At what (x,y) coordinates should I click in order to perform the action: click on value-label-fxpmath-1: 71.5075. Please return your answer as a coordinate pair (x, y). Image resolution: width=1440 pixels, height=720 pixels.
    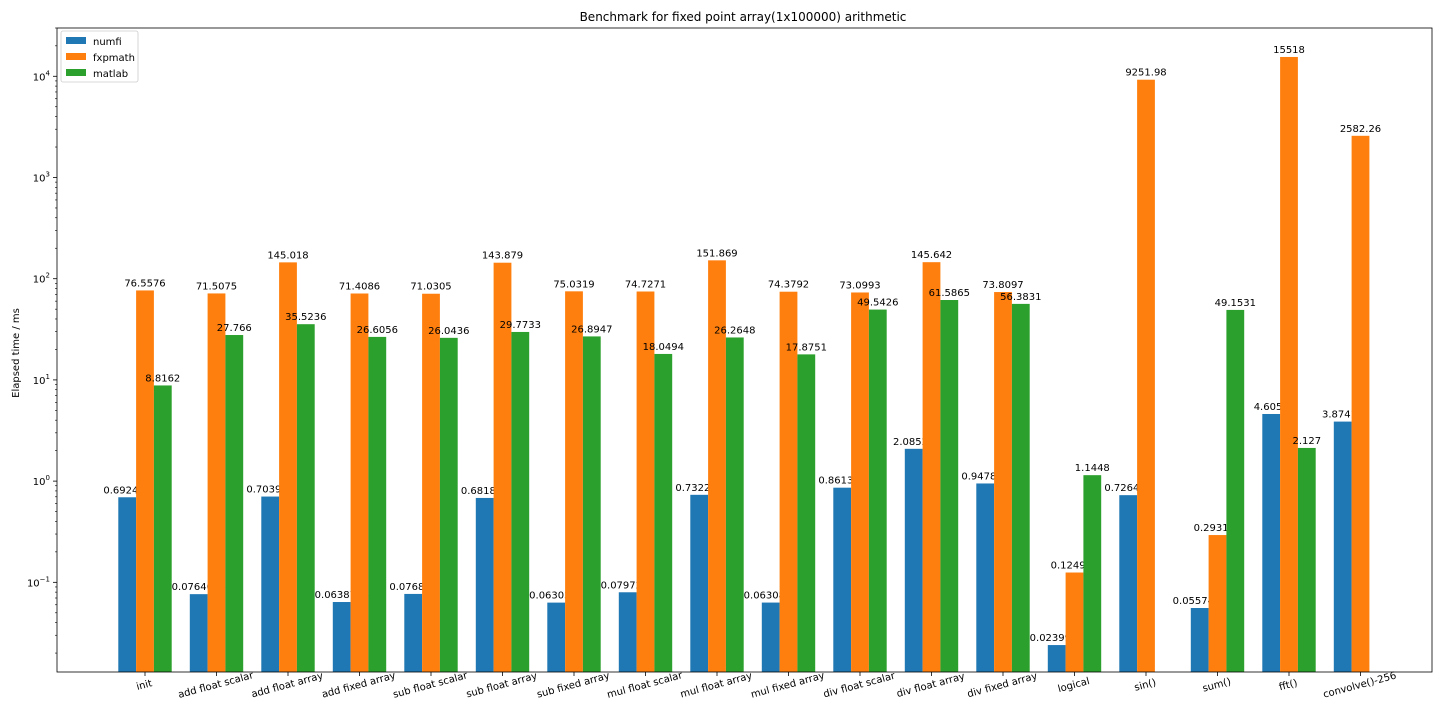
    Looking at the image, I should click on (216, 286).